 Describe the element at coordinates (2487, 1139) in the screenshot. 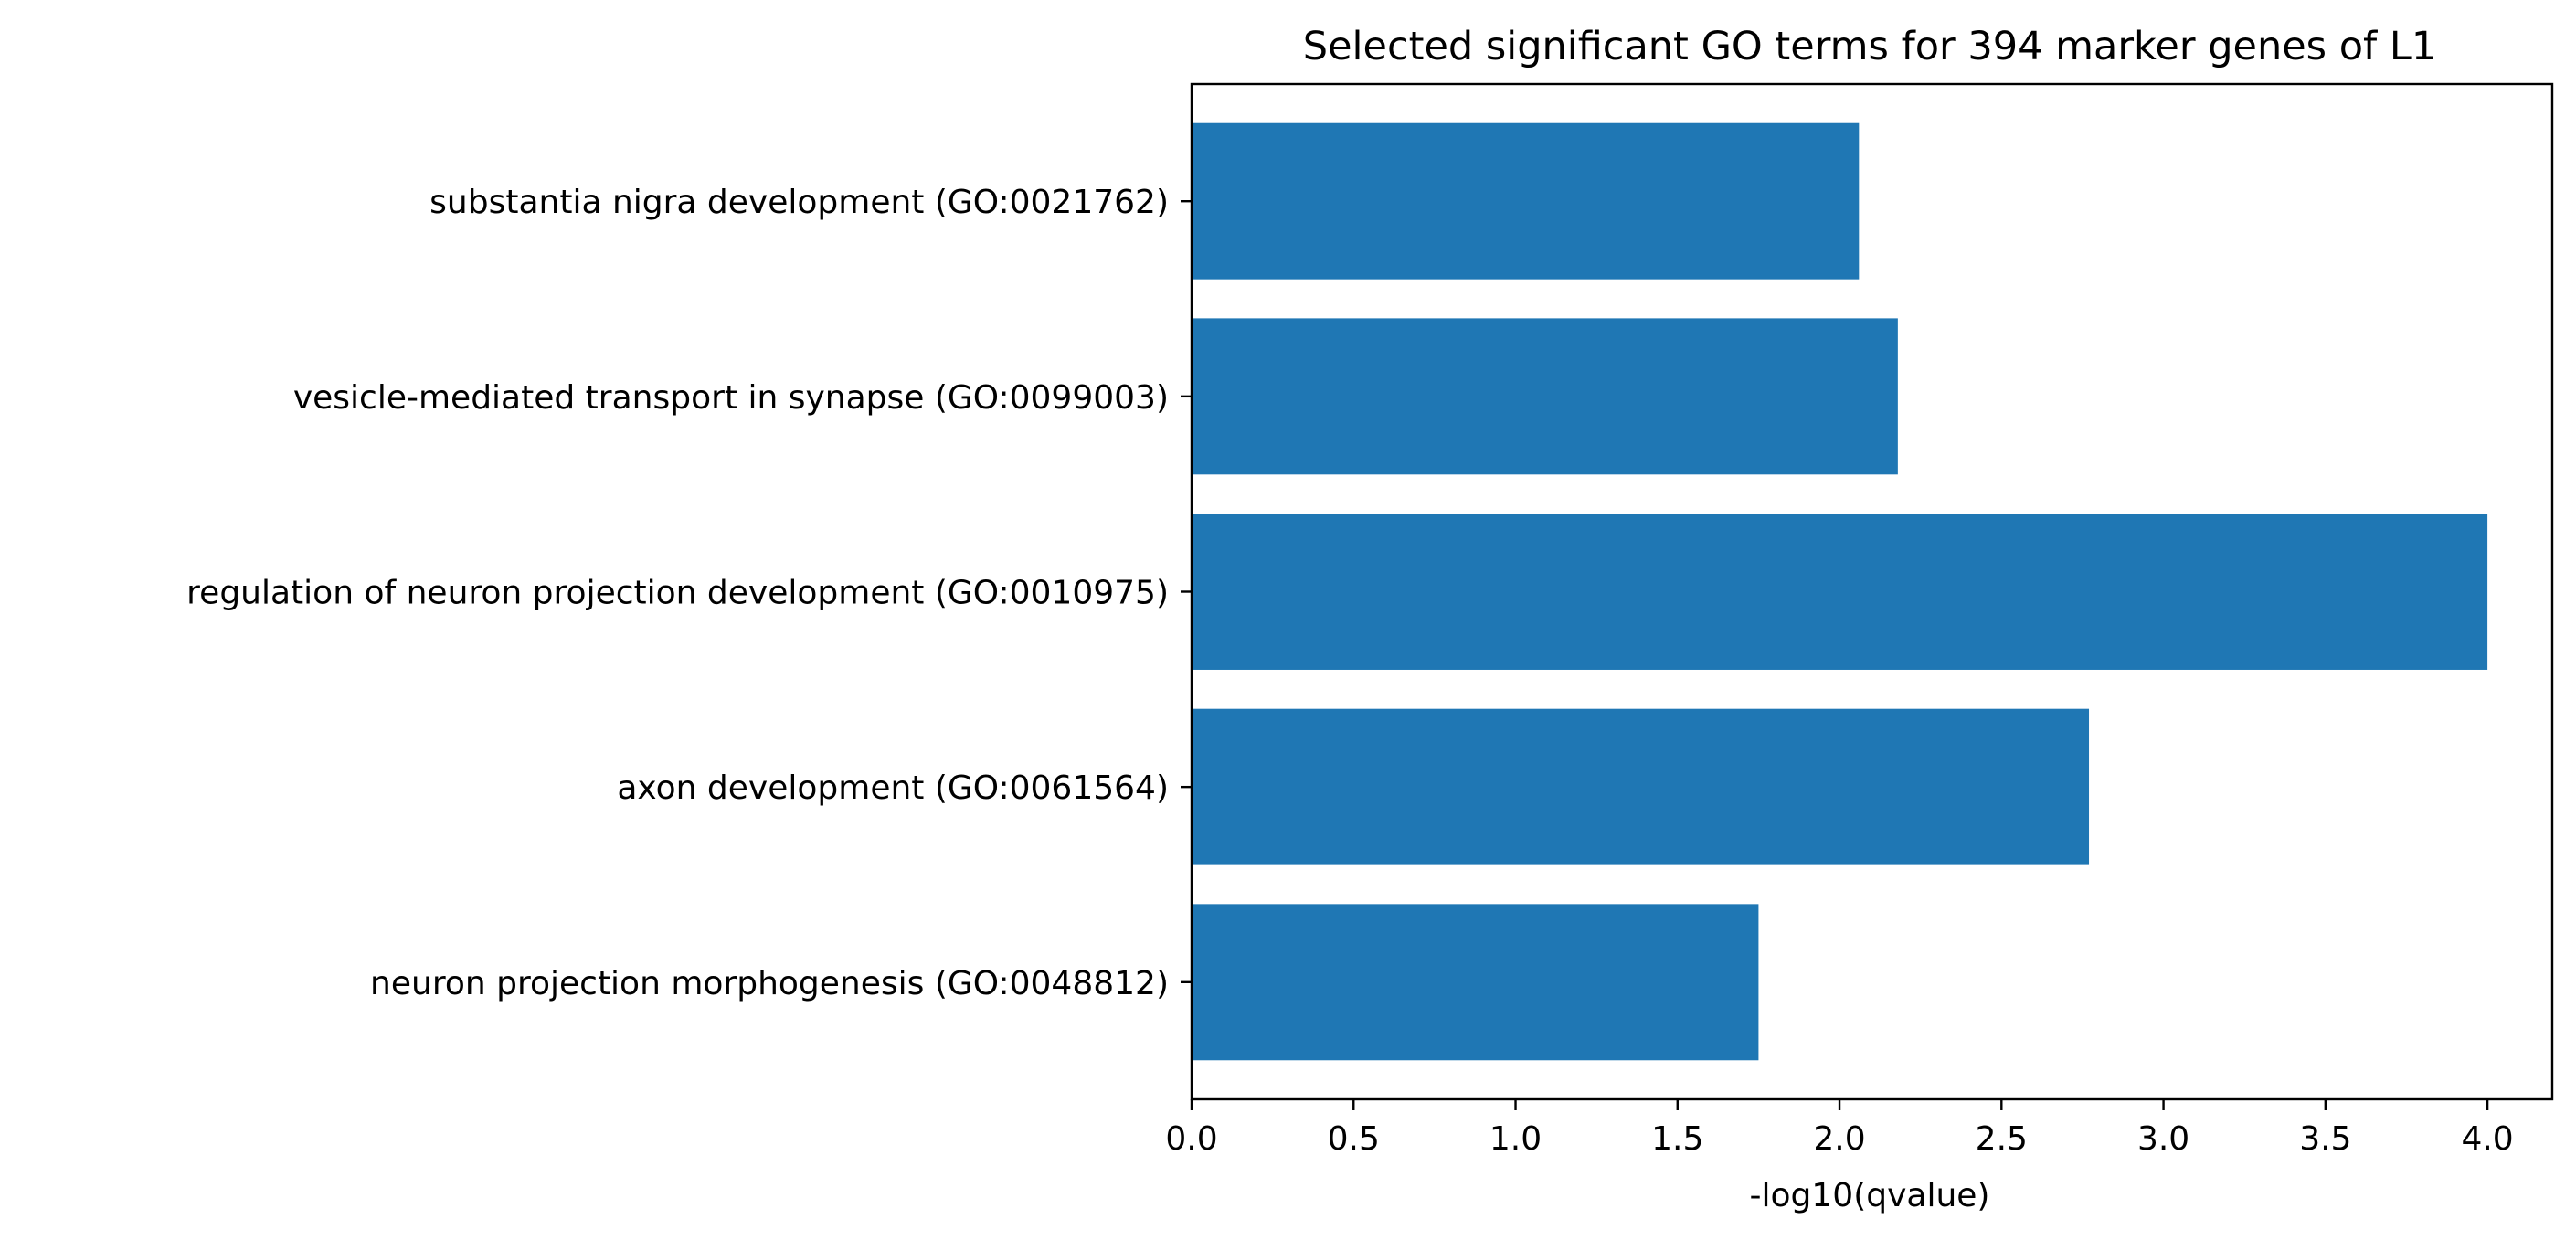

I see `x-tick-label: 4.0` at that location.